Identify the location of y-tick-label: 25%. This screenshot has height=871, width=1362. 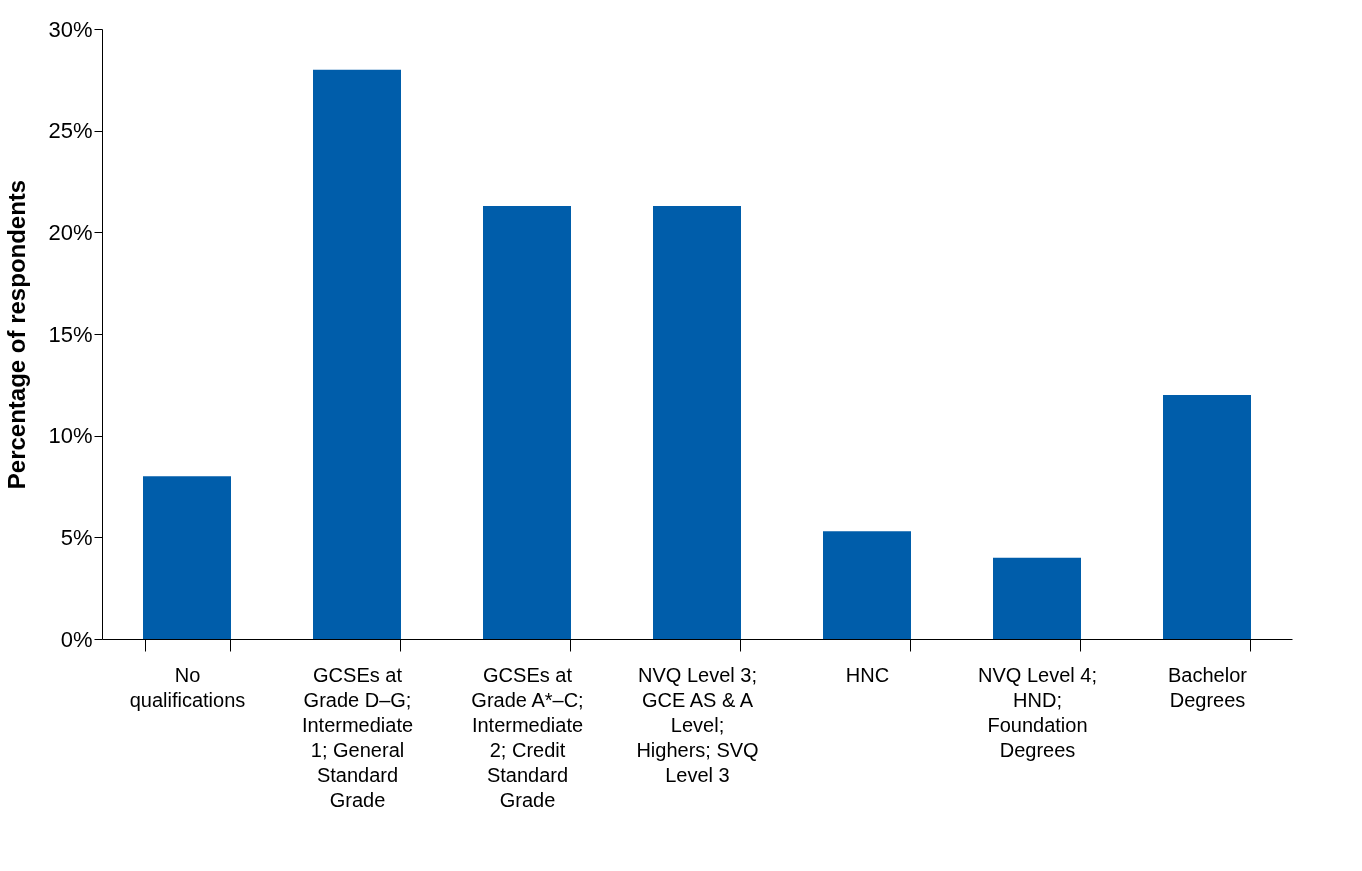
(70, 131).